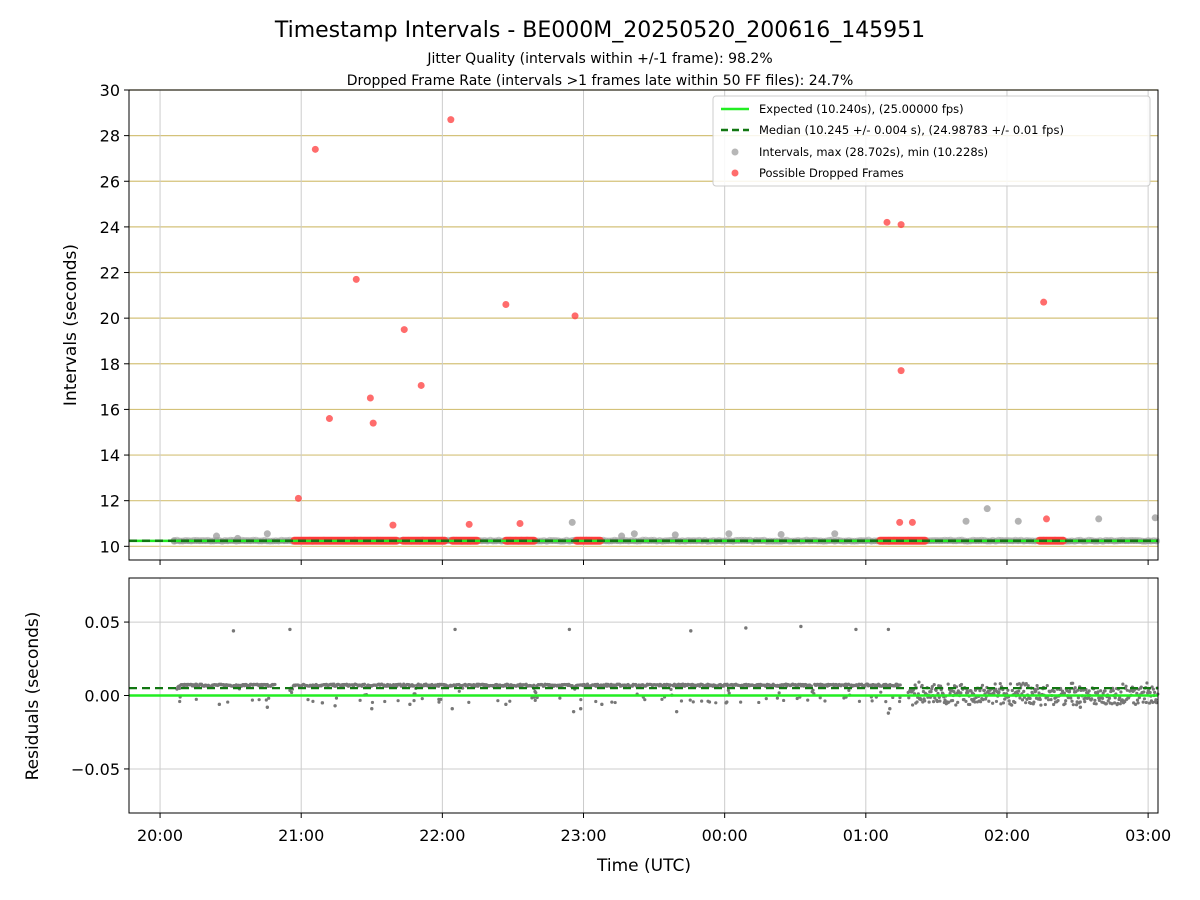 The image size is (1200, 900). I want to click on x-axis-label: Time (UTC), so click(643, 866).